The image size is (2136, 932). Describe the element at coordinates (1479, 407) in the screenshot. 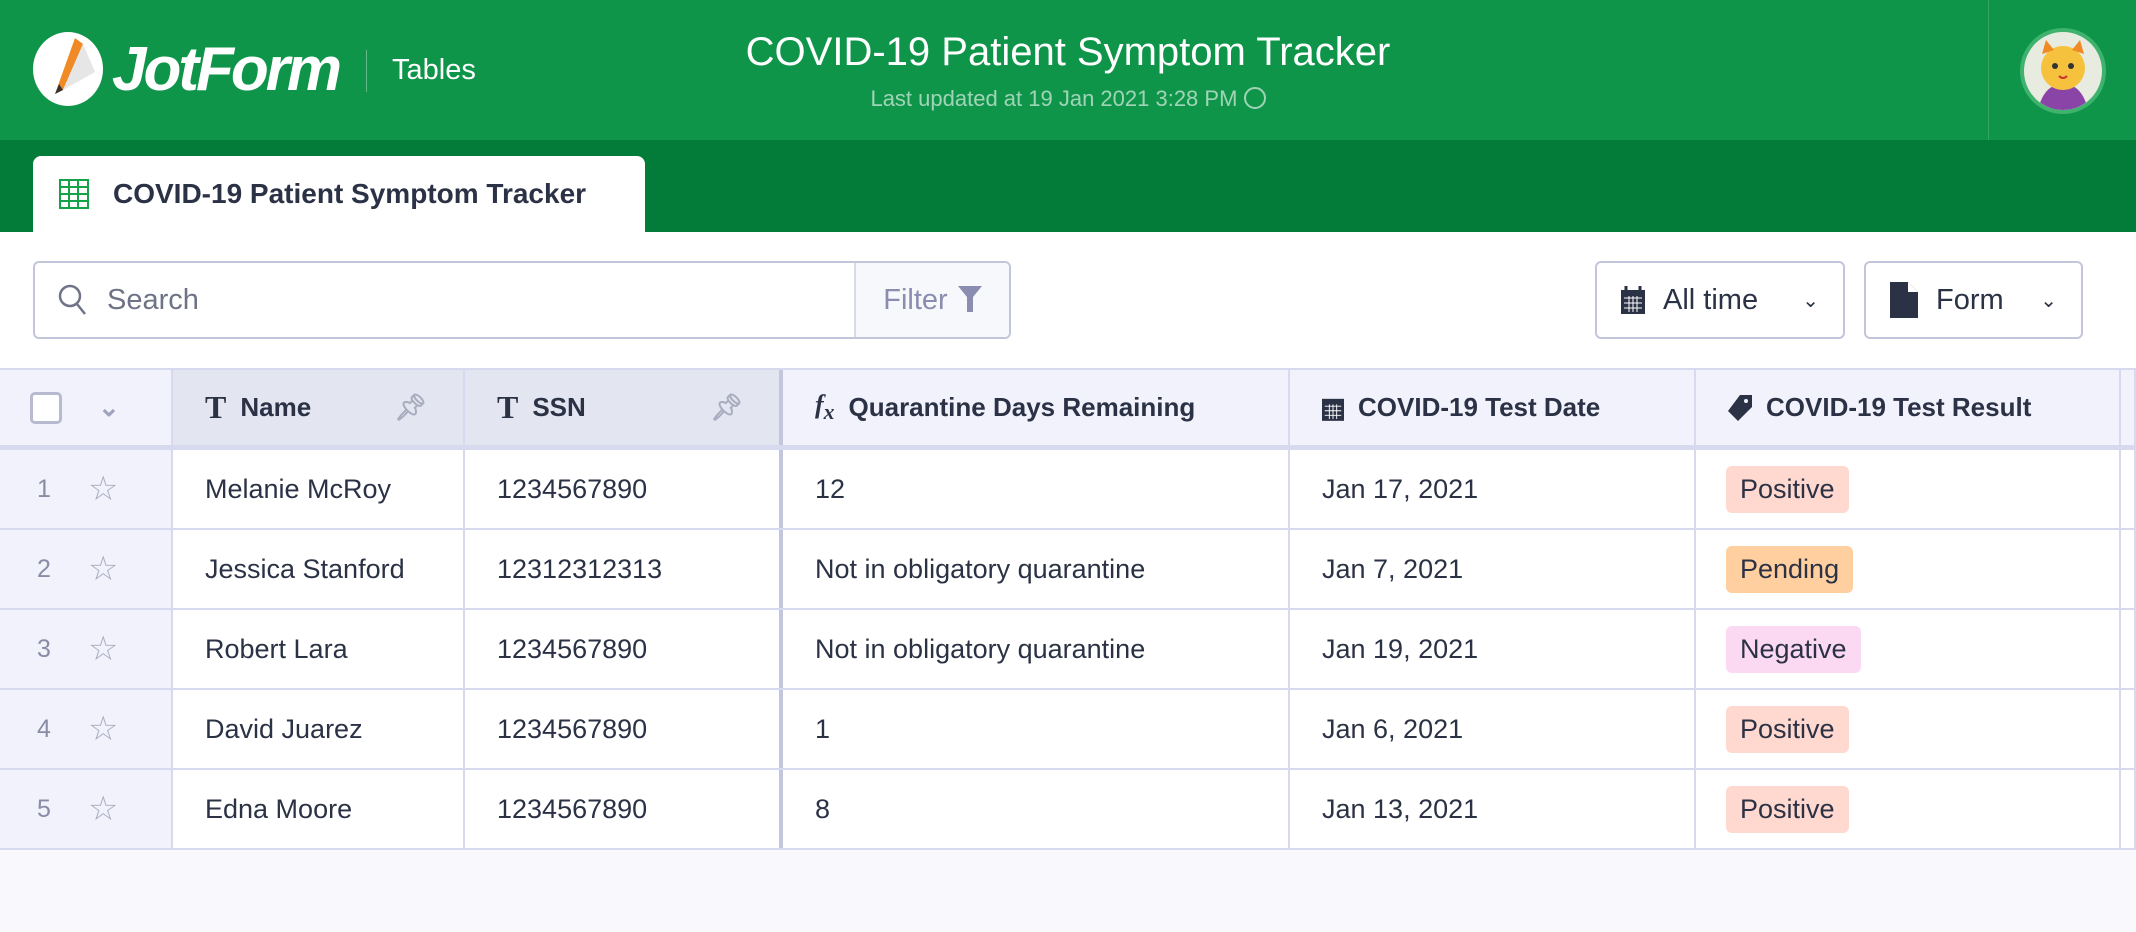

I see `column-header-label: COVID-19 Test Date` at that location.